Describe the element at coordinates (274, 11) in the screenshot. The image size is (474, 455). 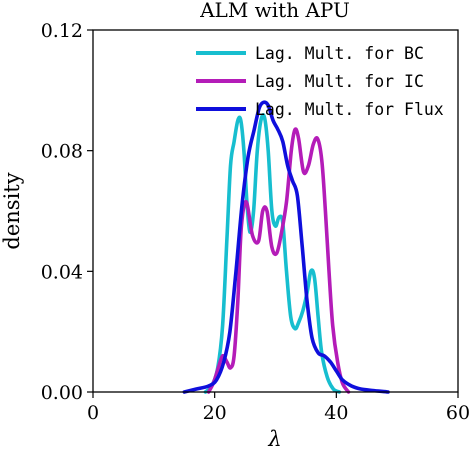
I see `chart-title: ALM with APU` at that location.